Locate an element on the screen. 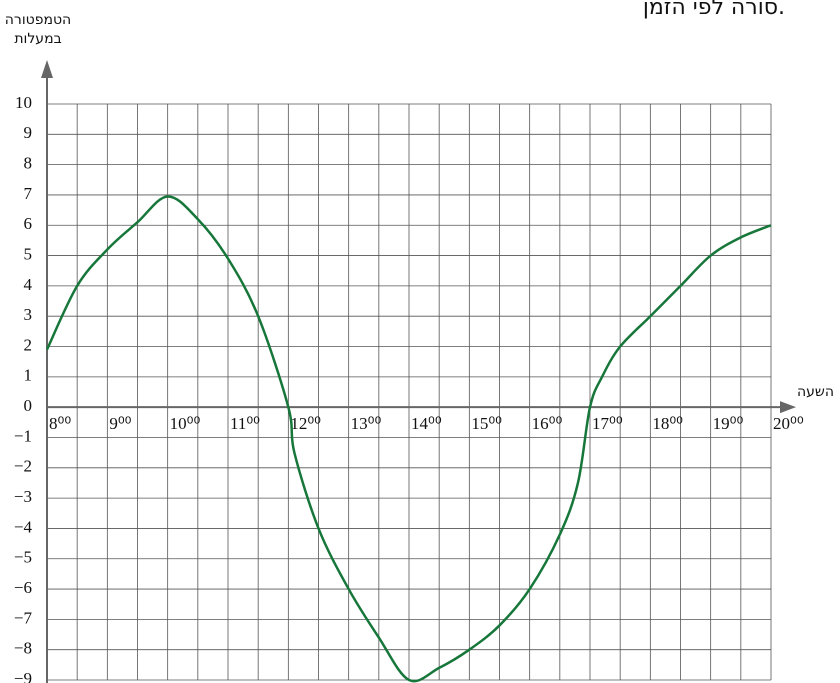  x-tick-label: 16⁰⁰ is located at coordinates (547, 423).